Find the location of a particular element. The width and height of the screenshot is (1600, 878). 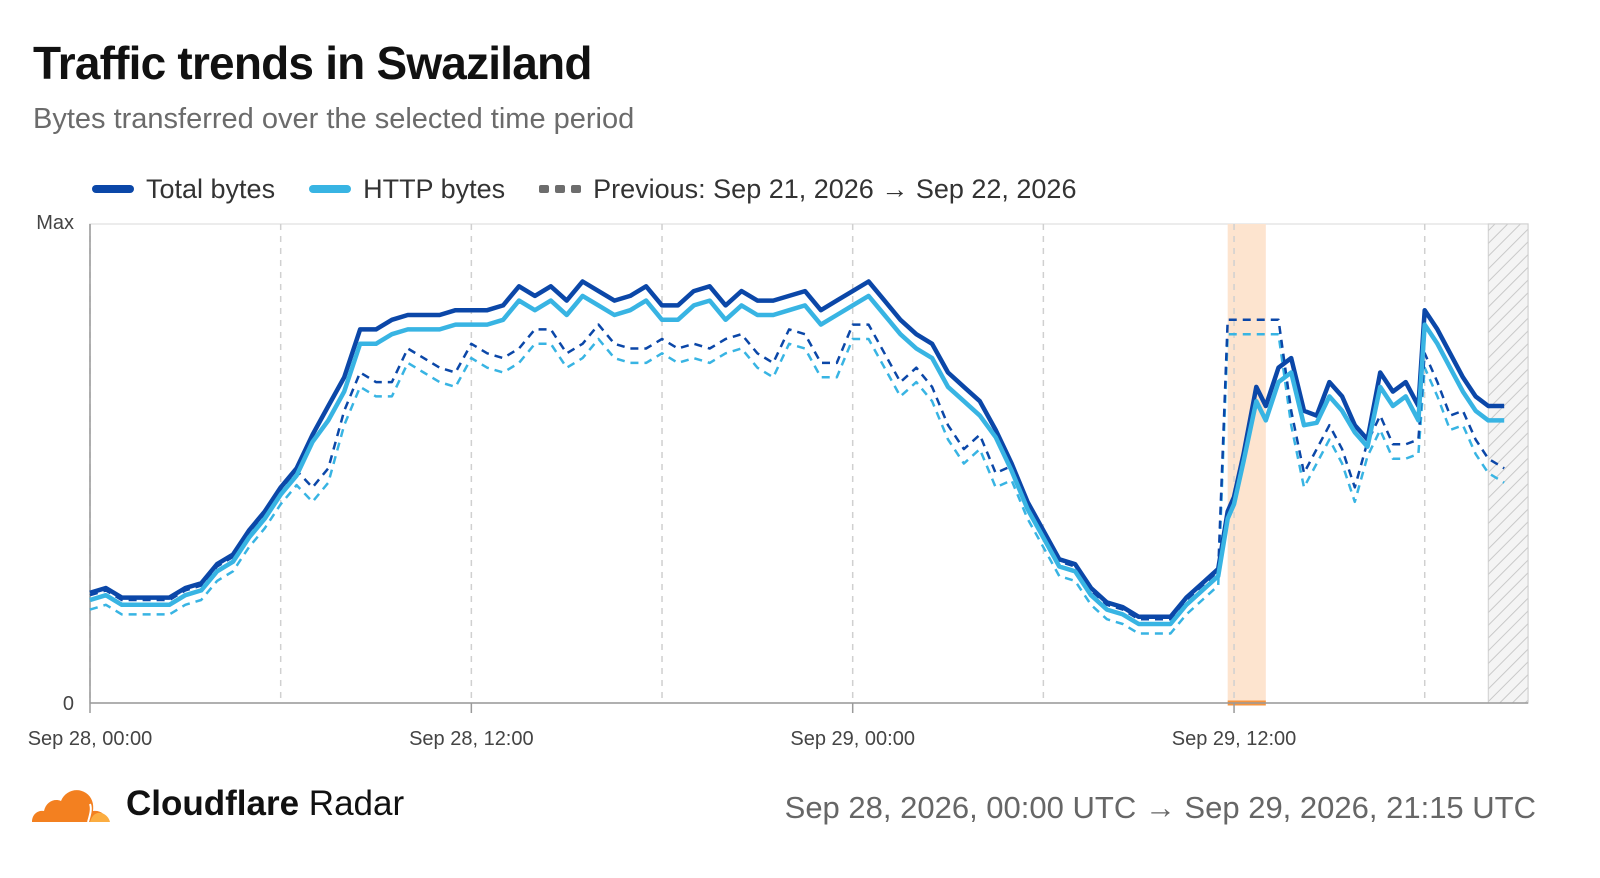

brand: Cloudflare Radar is located at coordinates (217, 804).